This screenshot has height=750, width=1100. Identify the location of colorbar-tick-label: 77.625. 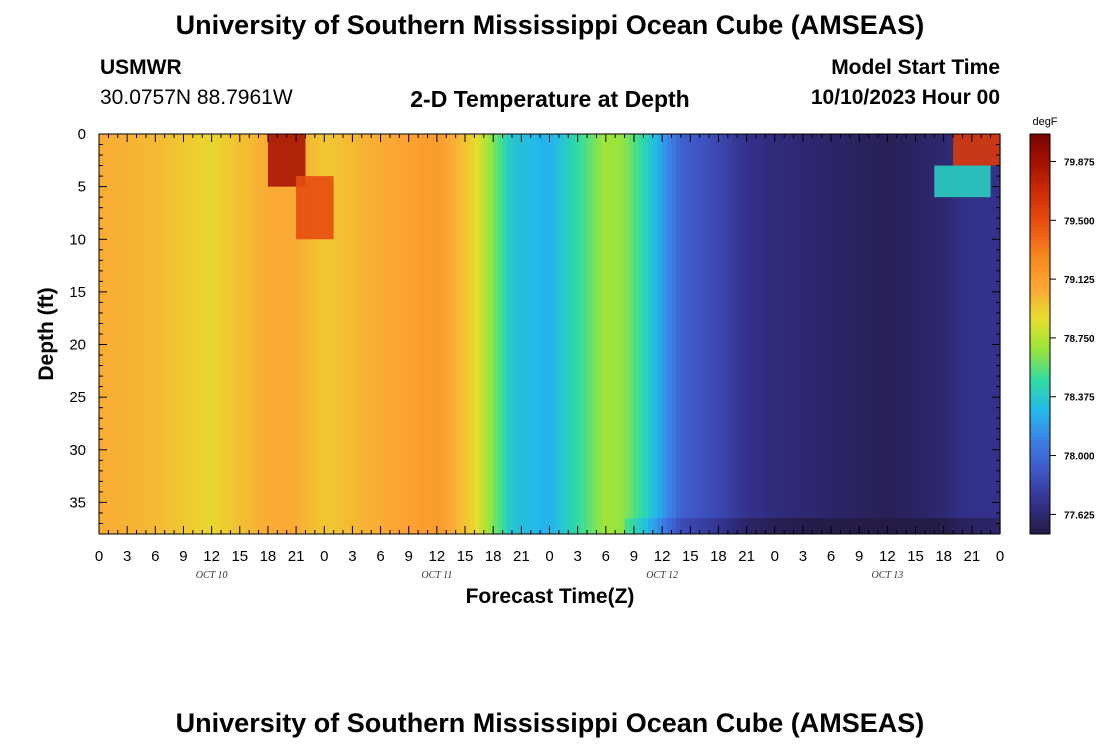
(1079, 515).